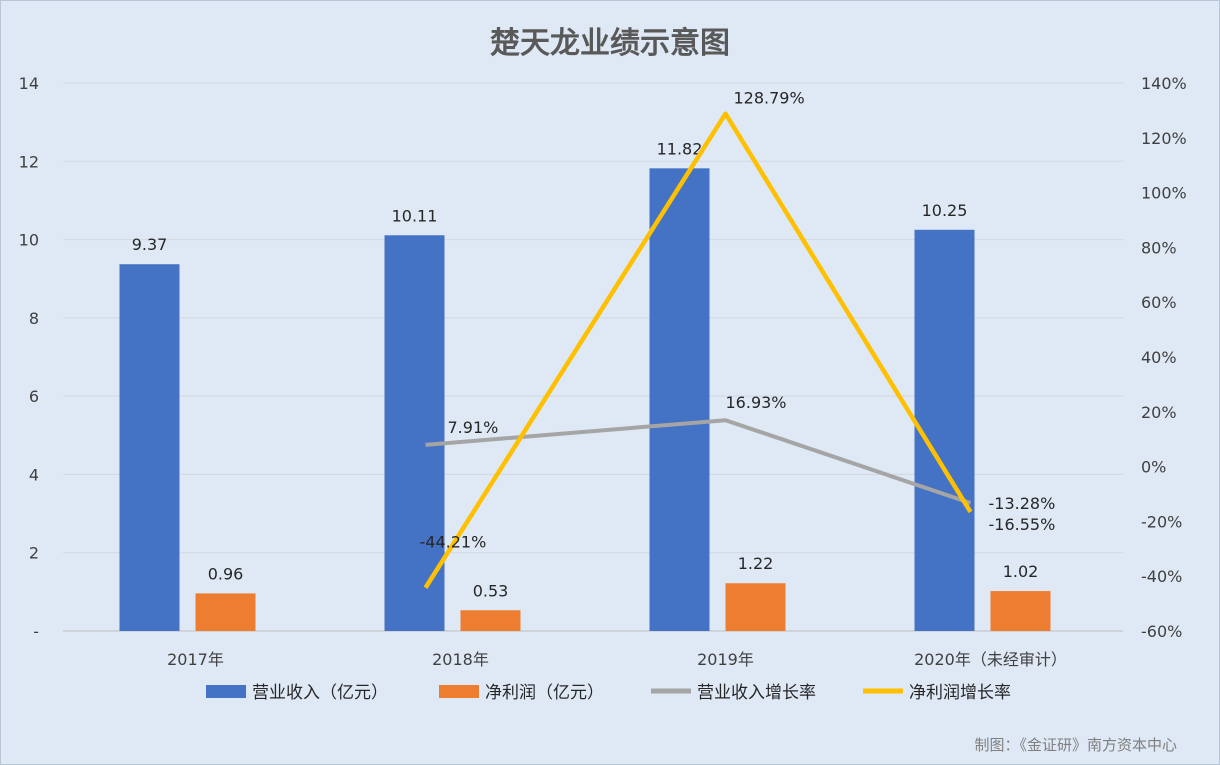 Image resolution: width=1220 pixels, height=765 pixels. What do you see at coordinates (453, 542) in the screenshot?
I see `line-data-label: -44.21%` at bounding box center [453, 542].